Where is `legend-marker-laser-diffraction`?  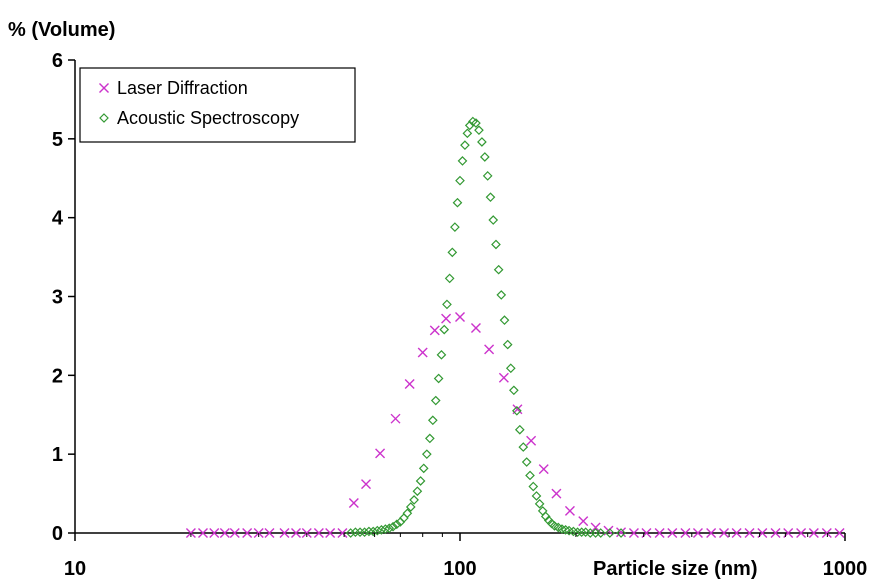 legend-marker-laser-diffraction is located at coordinates (104, 88).